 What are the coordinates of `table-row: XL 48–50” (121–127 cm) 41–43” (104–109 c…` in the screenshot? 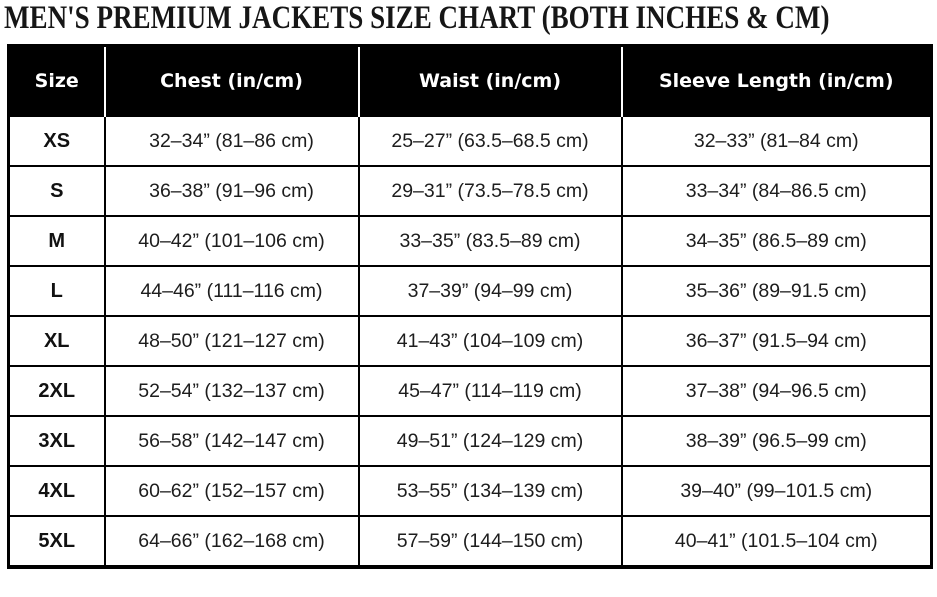 It's located at (470, 341).